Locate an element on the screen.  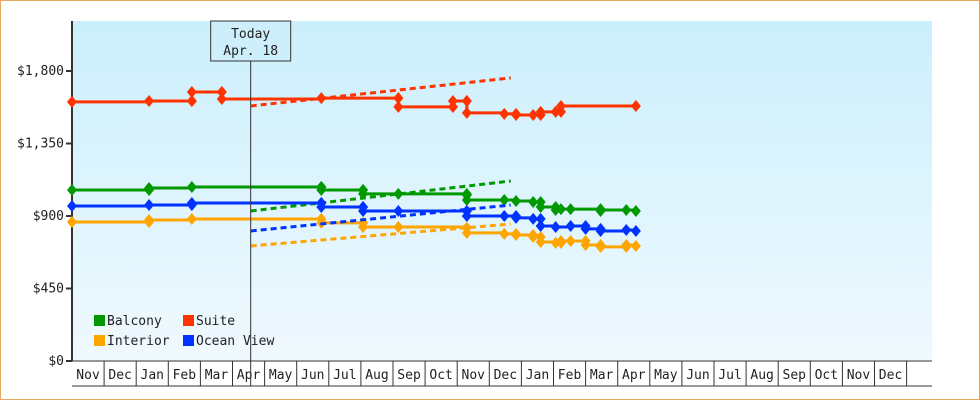
projection-line-suite is located at coordinates (380, 92).